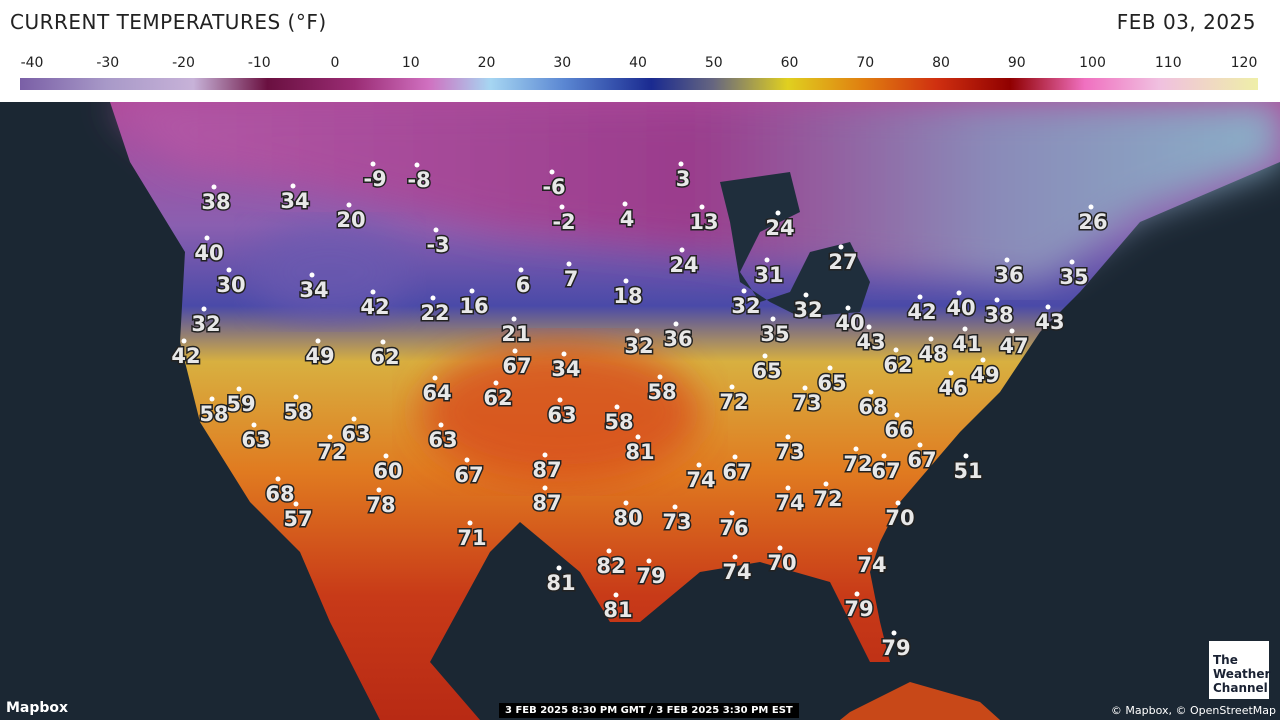  I want to click on temperature: 76, so click(733, 528).